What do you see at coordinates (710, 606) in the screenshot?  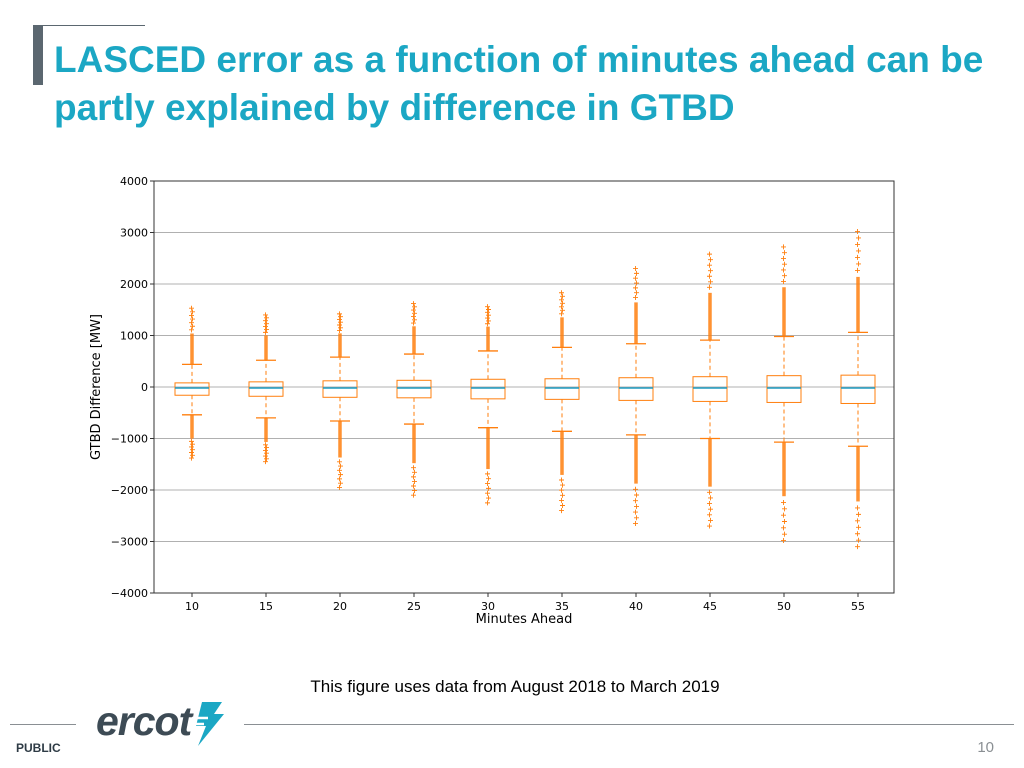 I see `x-tick-label: 45` at bounding box center [710, 606].